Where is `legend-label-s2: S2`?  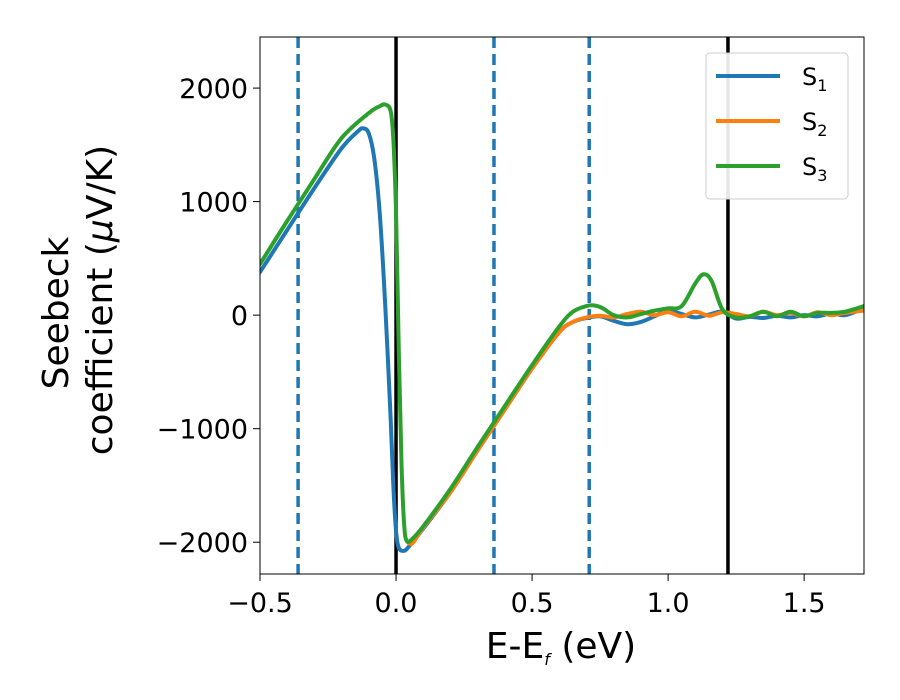
legend-label-s2: S2 is located at coordinates (814, 124).